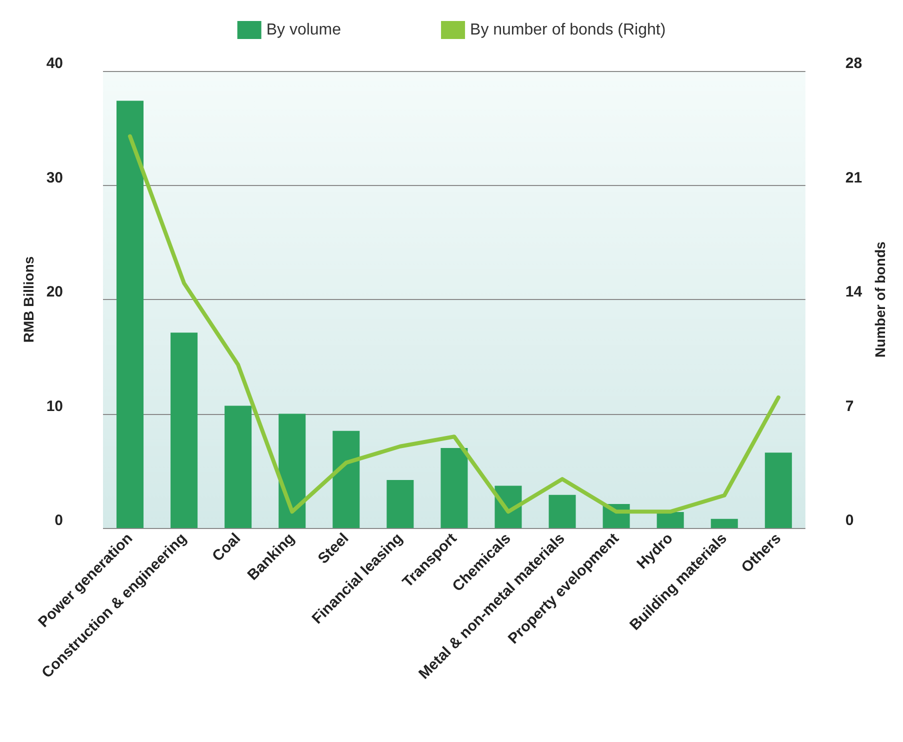 The height and width of the screenshot is (742, 903). What do you see at coordinates (853, 177) in the screenshot?
I see `y2-tick-label: 21` at bounding box center [853, 177].